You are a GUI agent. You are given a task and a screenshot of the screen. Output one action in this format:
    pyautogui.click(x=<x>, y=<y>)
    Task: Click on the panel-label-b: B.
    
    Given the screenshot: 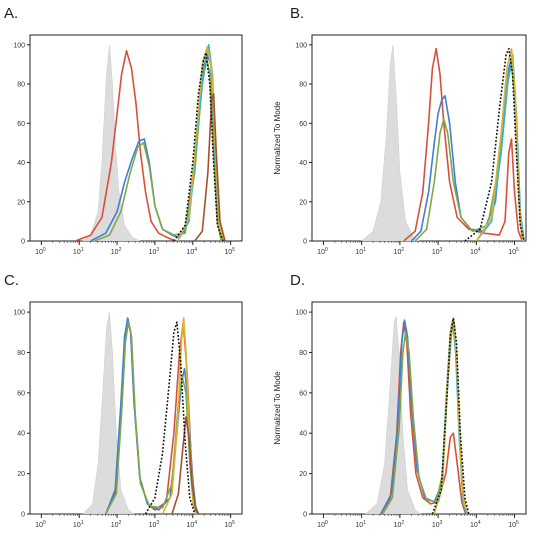 What is the action you would take?
    pyautogui.click(x=297, y=13)
    